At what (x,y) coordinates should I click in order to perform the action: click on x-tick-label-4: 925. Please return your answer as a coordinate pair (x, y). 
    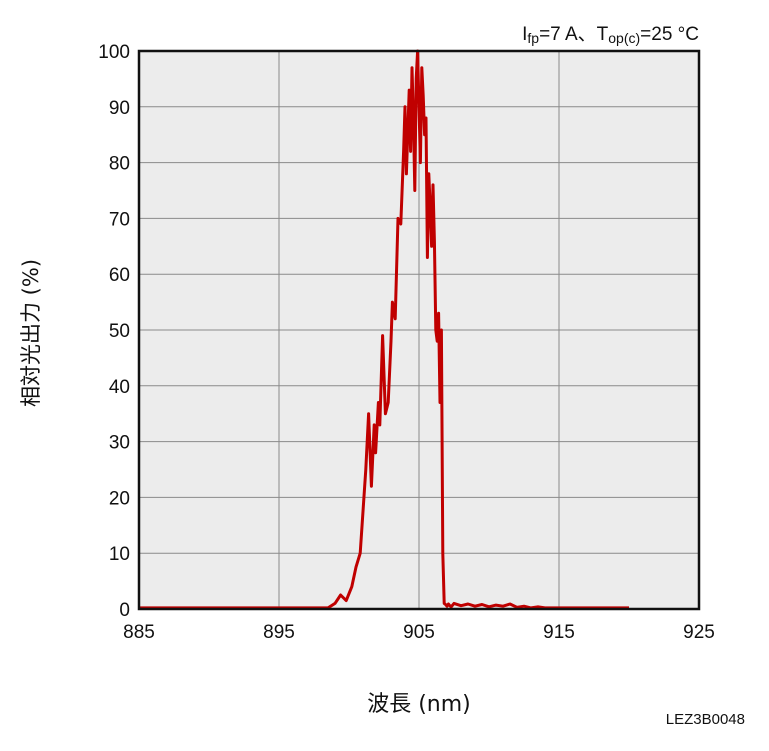
    Looking at the image, I should click on (699, 632).